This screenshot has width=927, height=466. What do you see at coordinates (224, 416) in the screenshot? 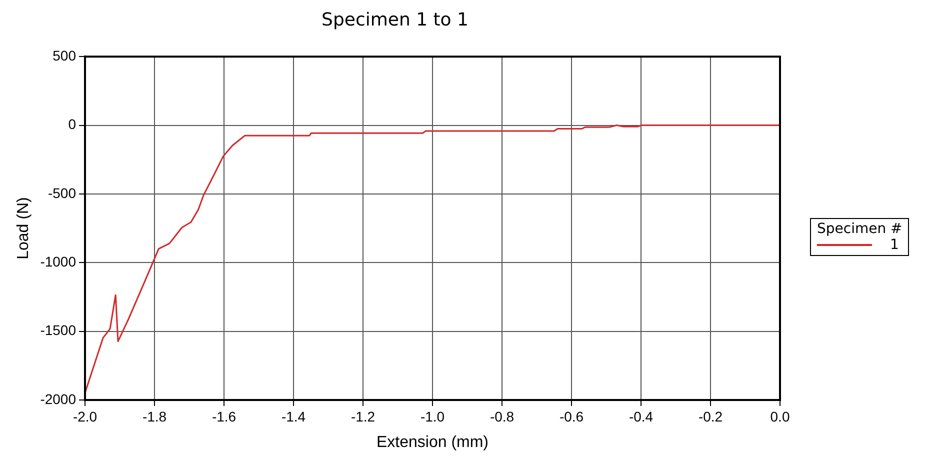
I see `x-tick-label: -1.6` at bounding box center [224, 416].